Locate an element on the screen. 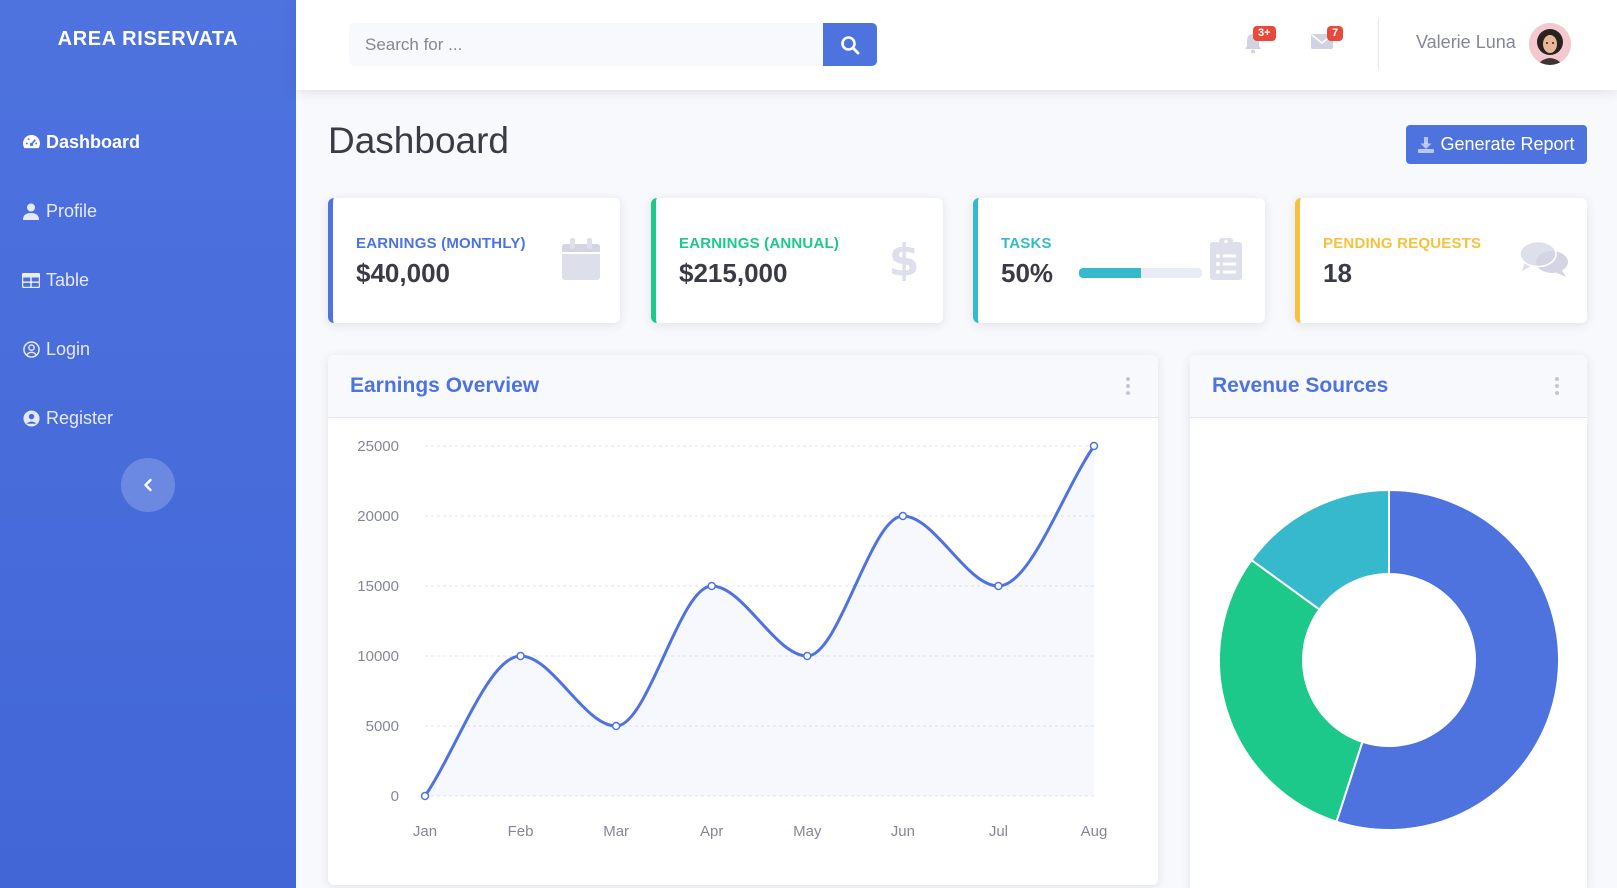 This screenshot has height=888, width=1617. x-tick-label: Mar is located at coordinates (616, 831).